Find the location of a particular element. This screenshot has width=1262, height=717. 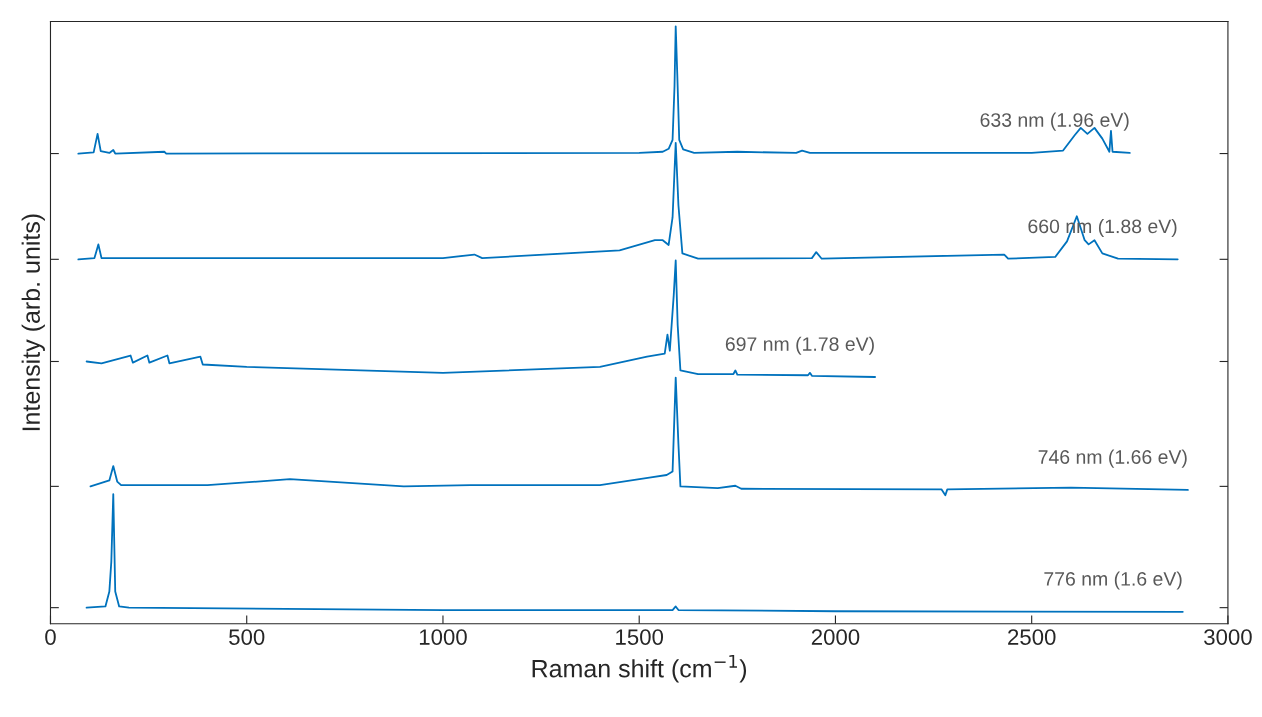

x-tick-label: 1000 is located at coordinates (443, 637).